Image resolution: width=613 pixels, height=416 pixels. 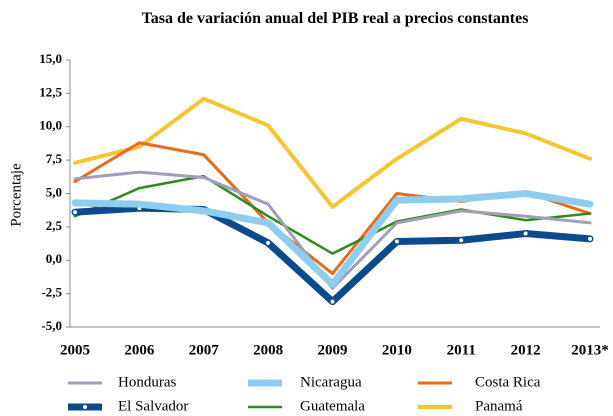 What do you see at coordinates (332, 406) in the screenshot?
I see `legend-label: Guatemala` at bounding box center [332, 406].